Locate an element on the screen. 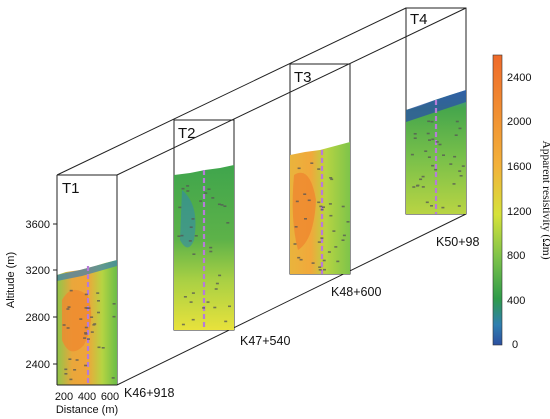 The width and height of the screenshot is (550, 419). y-axis-title: Altitude (m) is located at coordinates (11, 280).